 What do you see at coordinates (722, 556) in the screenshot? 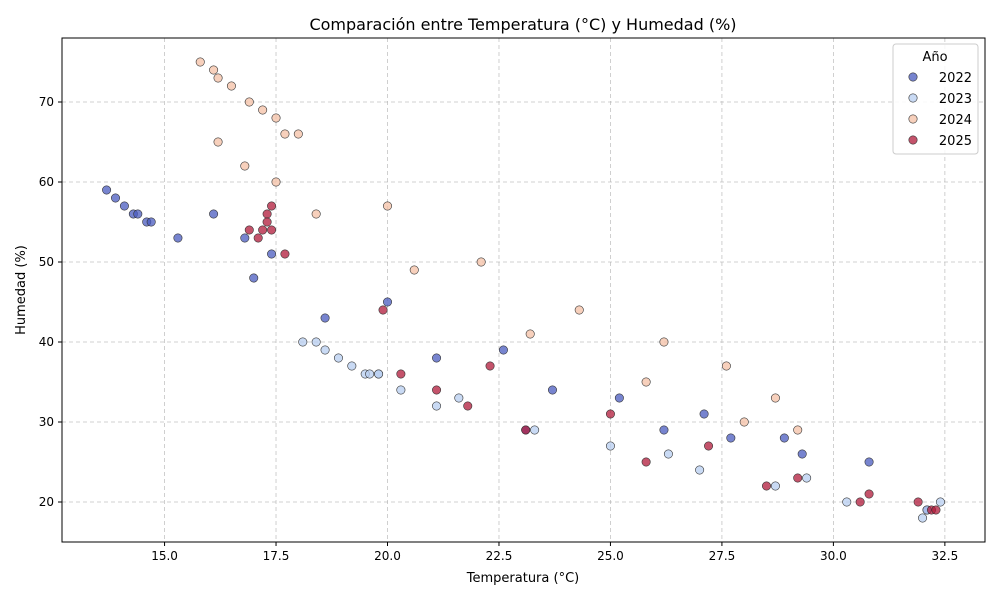
I see `x-tick-label: 27.5` at bounding box center [722, 556].